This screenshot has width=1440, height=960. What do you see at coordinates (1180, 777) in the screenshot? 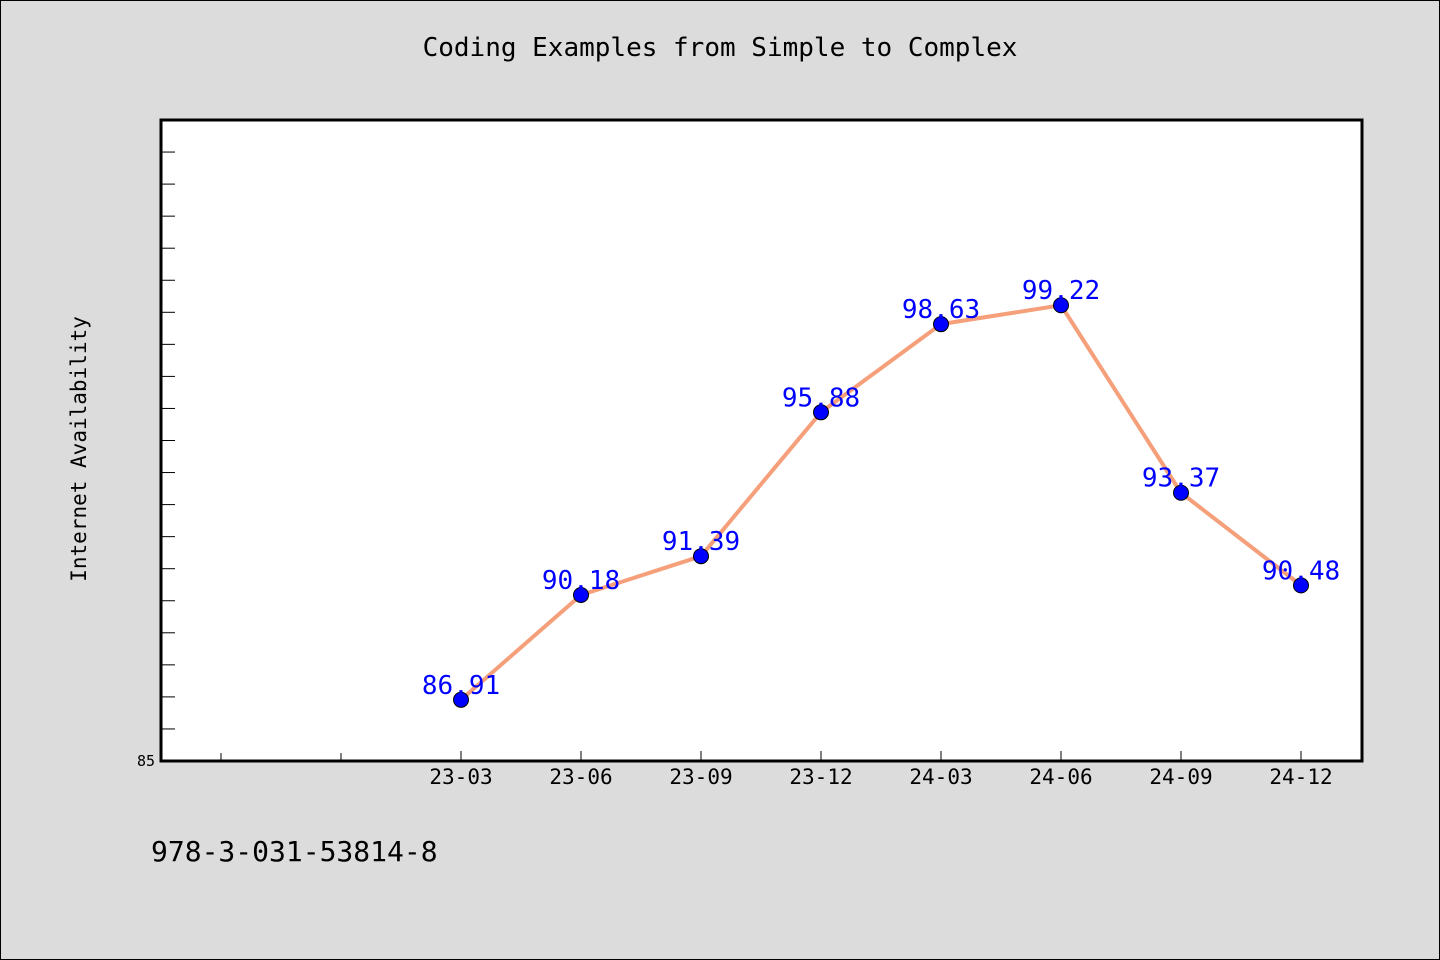
I see `x-tick-label: 24-09` at bounding box center [1180, 777].